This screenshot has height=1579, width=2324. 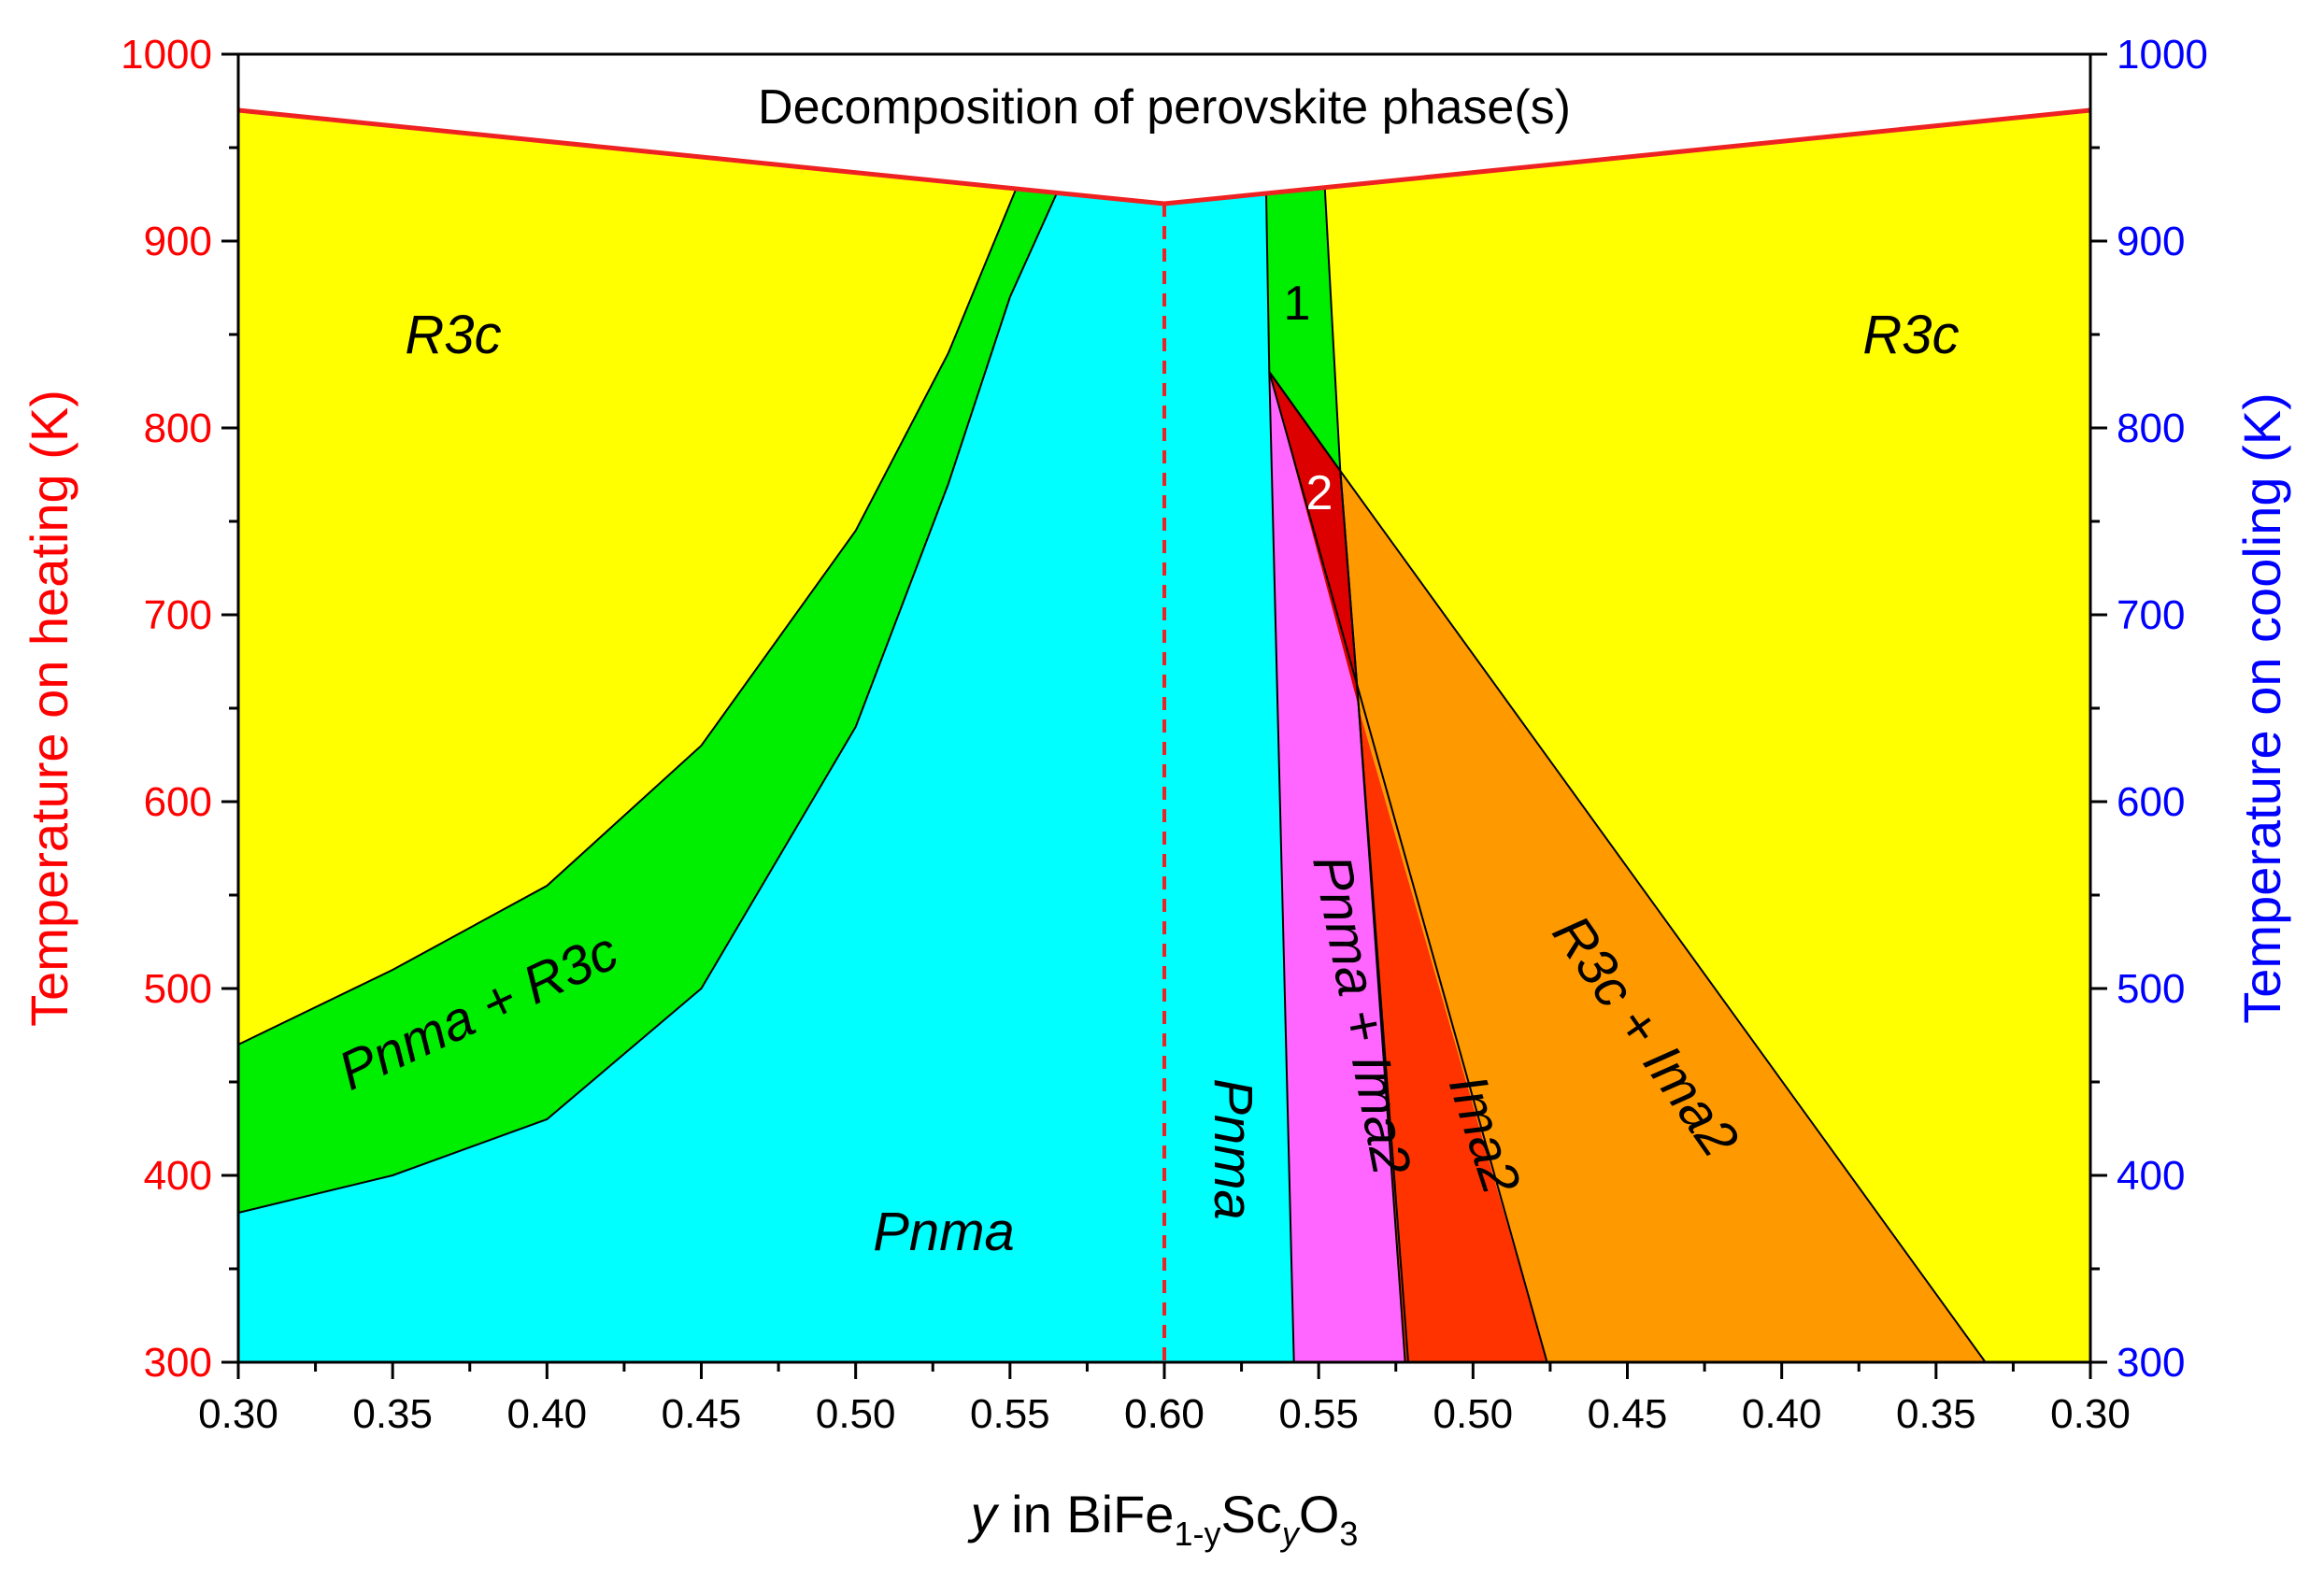 What do you see at coordinates (178, 615) in the screenshot?
I see `y-tick-label-left: 700` at bounding box center [178, 615].